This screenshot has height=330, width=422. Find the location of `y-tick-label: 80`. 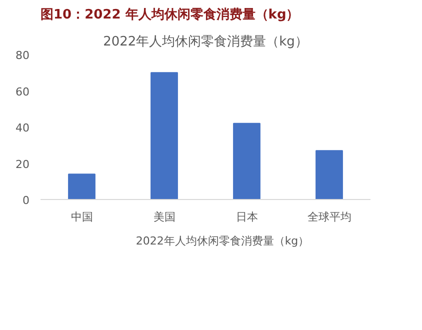

y-tick-label: 80 is located at coordinates (23, 55).